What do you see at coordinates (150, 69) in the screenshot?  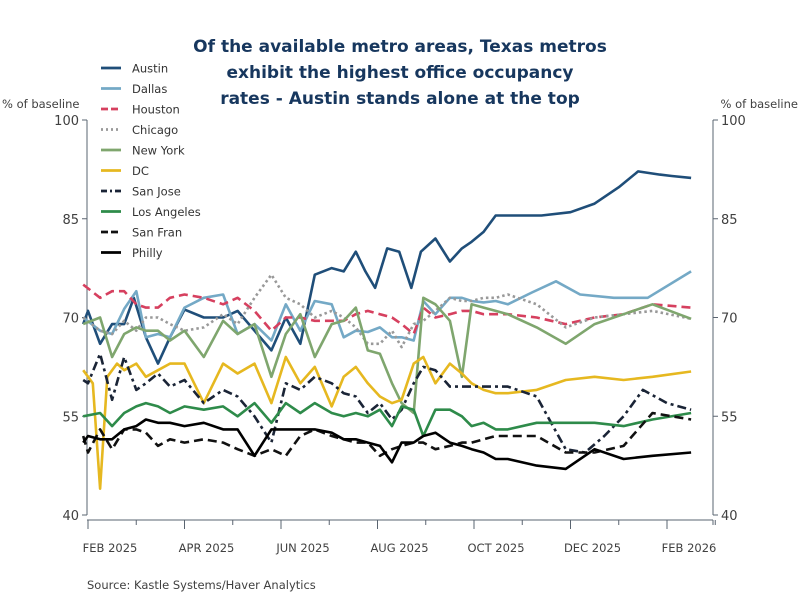 I see `legend-label-austin: Austin` at bounding box center [150, 69].